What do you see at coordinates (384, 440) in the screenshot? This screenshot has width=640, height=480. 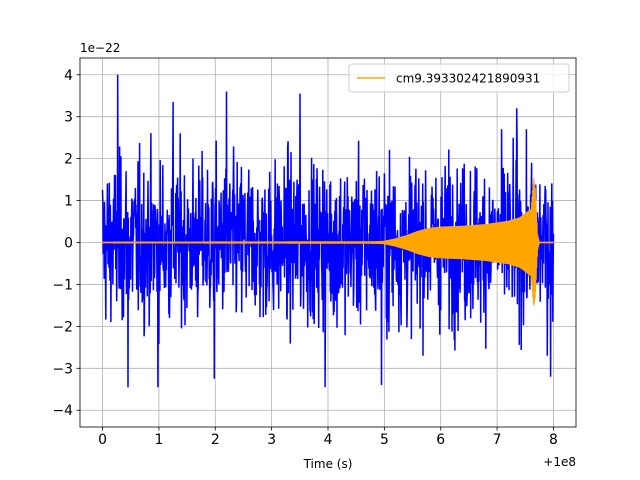 I see `x-tick-label: 5` at bounding box center [384, 440].